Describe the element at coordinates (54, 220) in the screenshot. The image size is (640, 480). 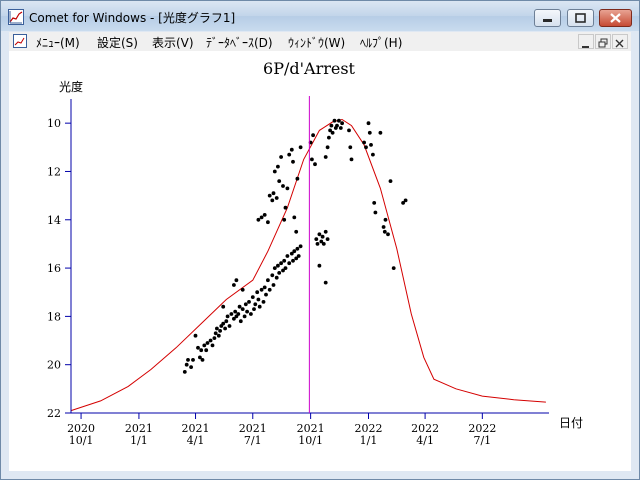
I see `y-tick-label: 14` at that location.